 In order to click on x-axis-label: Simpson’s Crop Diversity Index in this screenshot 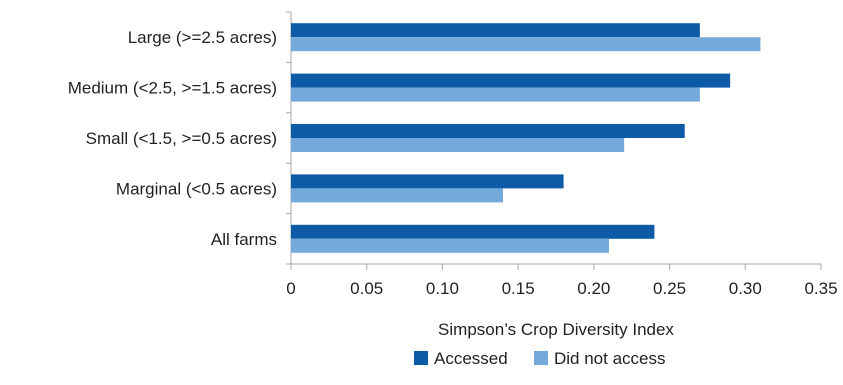, I will do `click(556, 329)`.